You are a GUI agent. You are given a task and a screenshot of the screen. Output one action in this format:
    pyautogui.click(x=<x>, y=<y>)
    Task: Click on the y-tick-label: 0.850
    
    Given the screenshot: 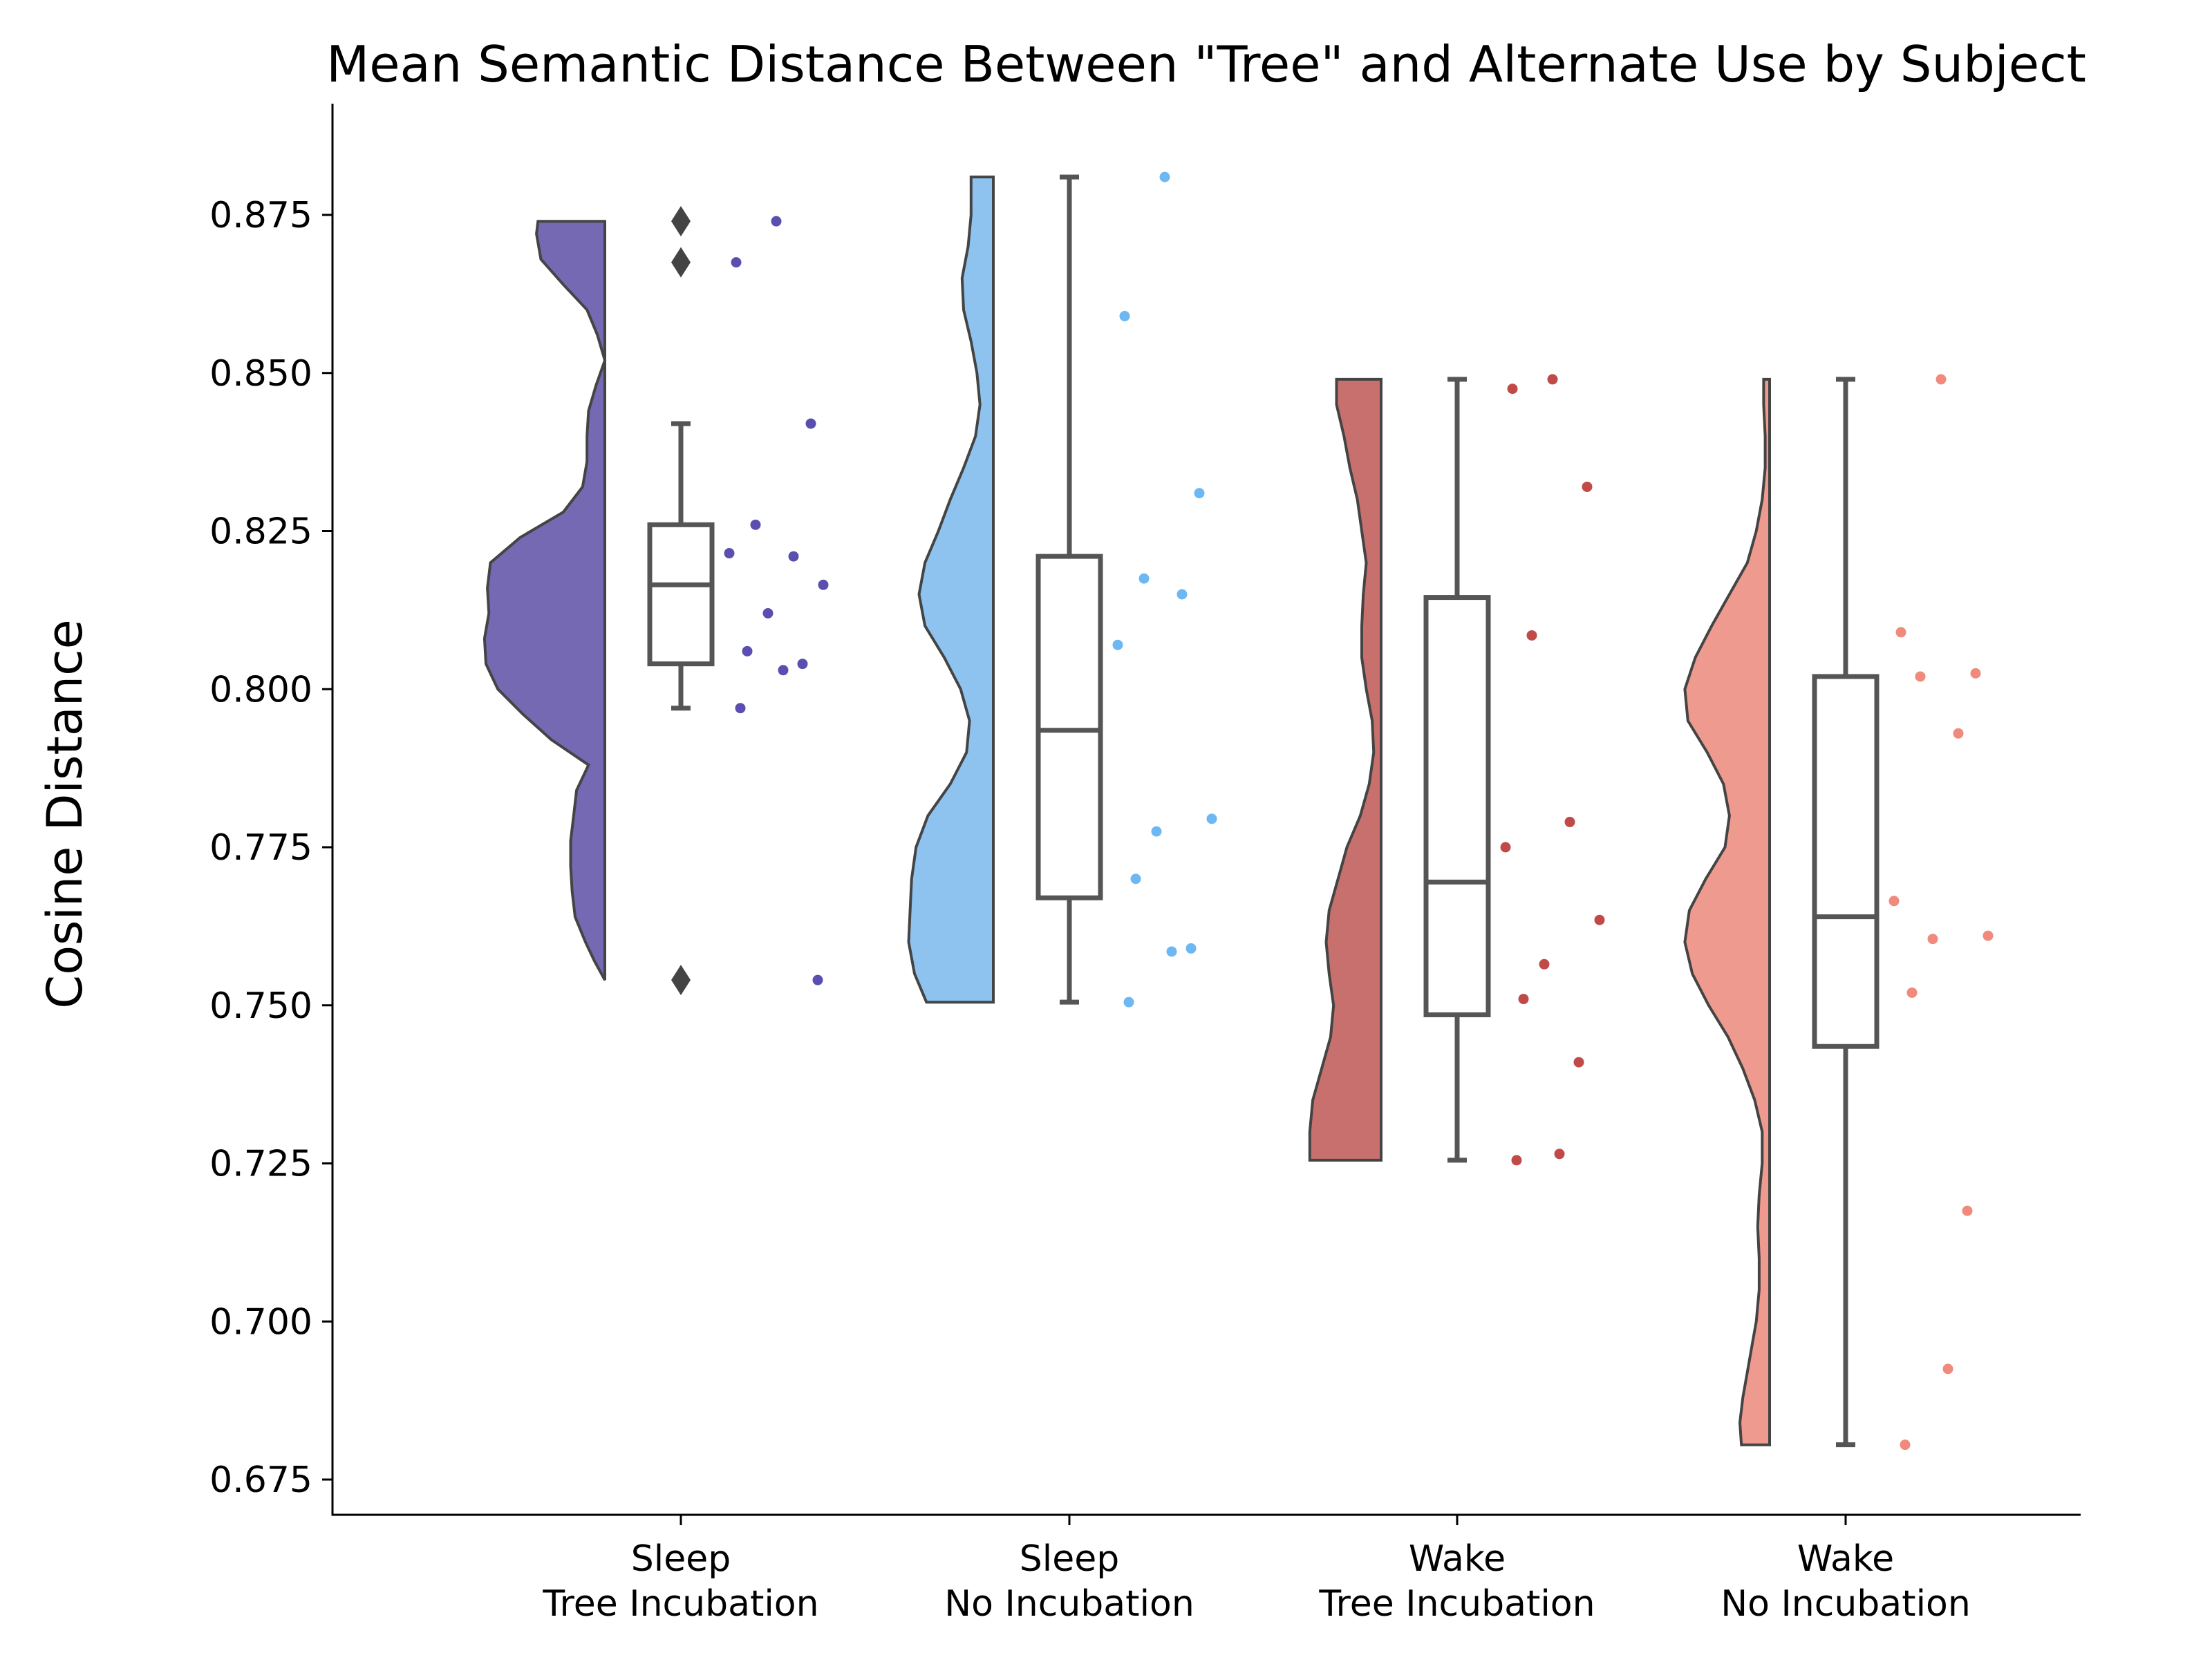 What is the action you would take?
    pyautogui.click(x=260, y=374)
    